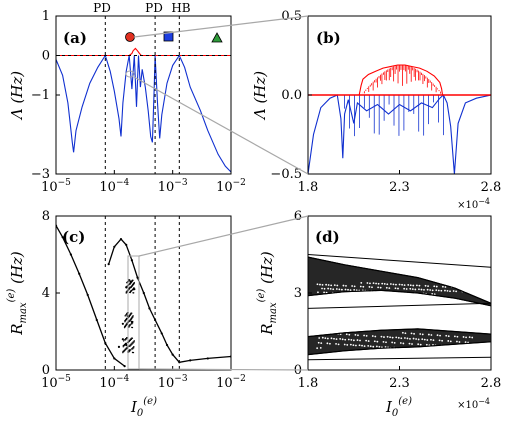  Describe the element at coordinates (286, 174) in the screenshot. I see `panel-b-ytick-label: −0.5` at that location.